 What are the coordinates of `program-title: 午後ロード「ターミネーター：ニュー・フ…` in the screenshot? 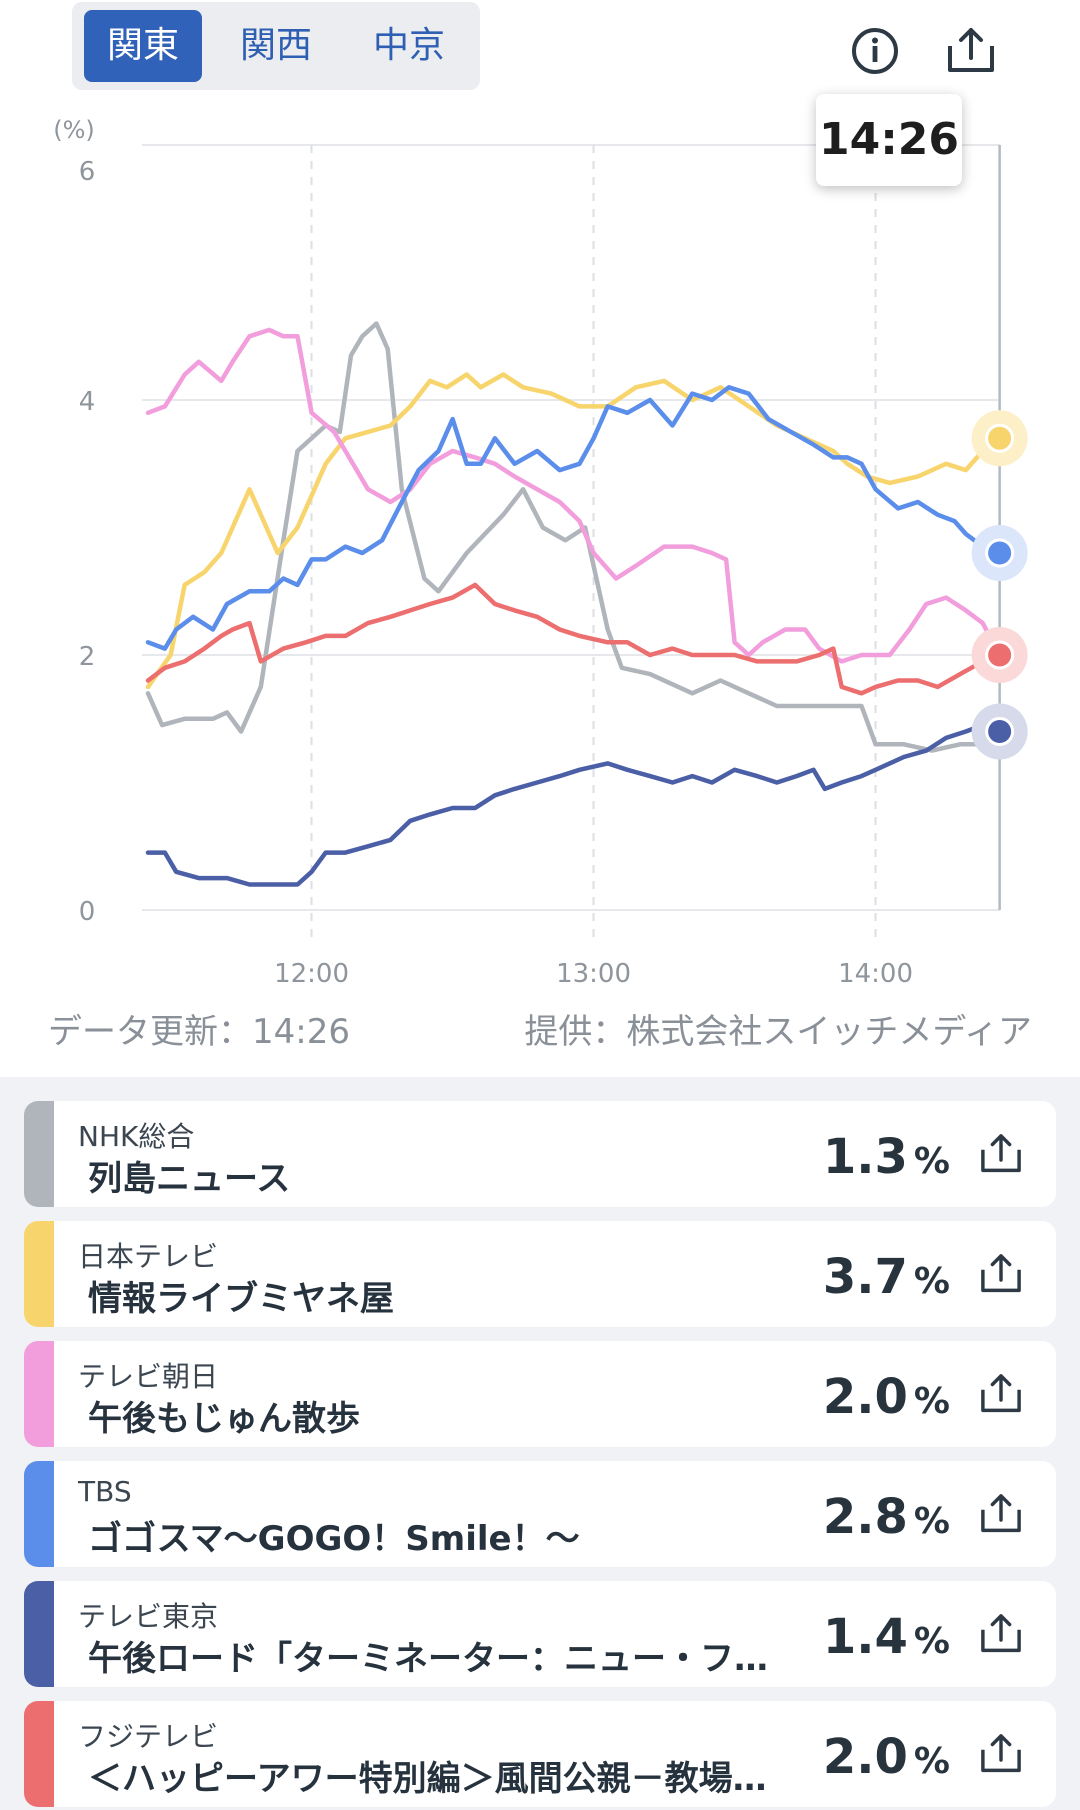 It's located at (428, 1659).